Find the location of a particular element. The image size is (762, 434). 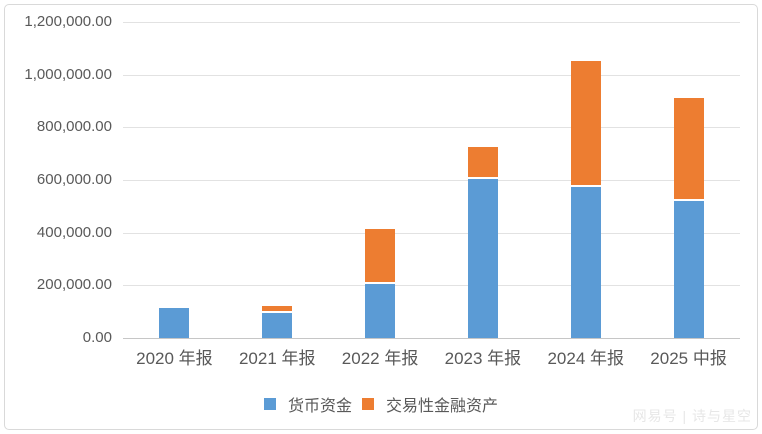

y-axis-tick-label: 1,000,000.00 is located at coordinates (68, 74).